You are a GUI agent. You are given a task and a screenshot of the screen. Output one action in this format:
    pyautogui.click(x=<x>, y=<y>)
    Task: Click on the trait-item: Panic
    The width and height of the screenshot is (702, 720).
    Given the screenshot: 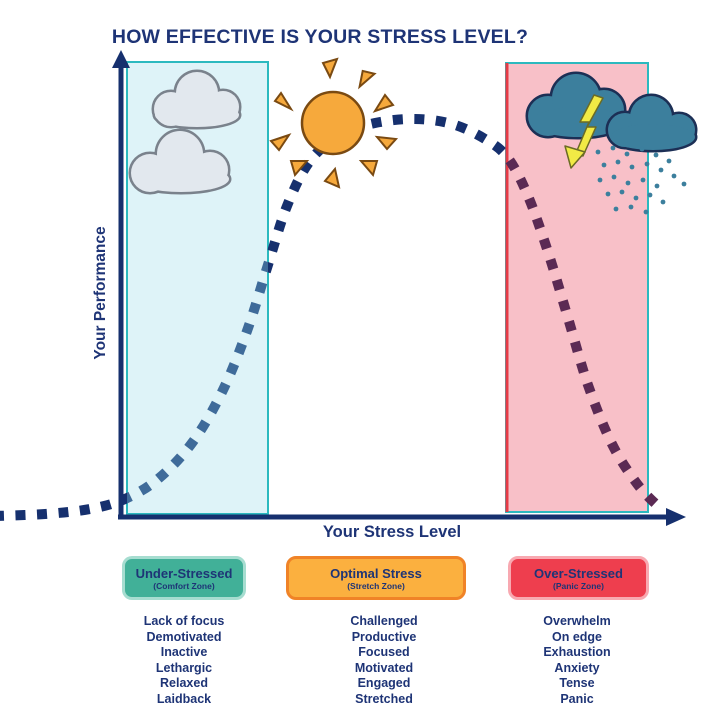 What is the action you would take?
    pyautogui.click(x=577, y=698)
    